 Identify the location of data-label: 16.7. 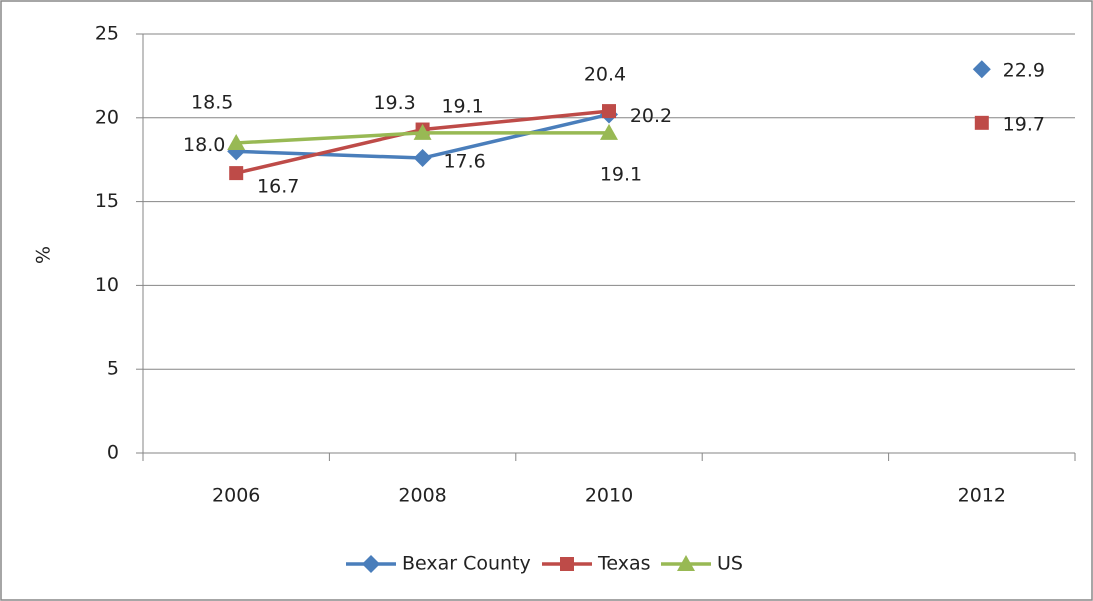
(278, 187).